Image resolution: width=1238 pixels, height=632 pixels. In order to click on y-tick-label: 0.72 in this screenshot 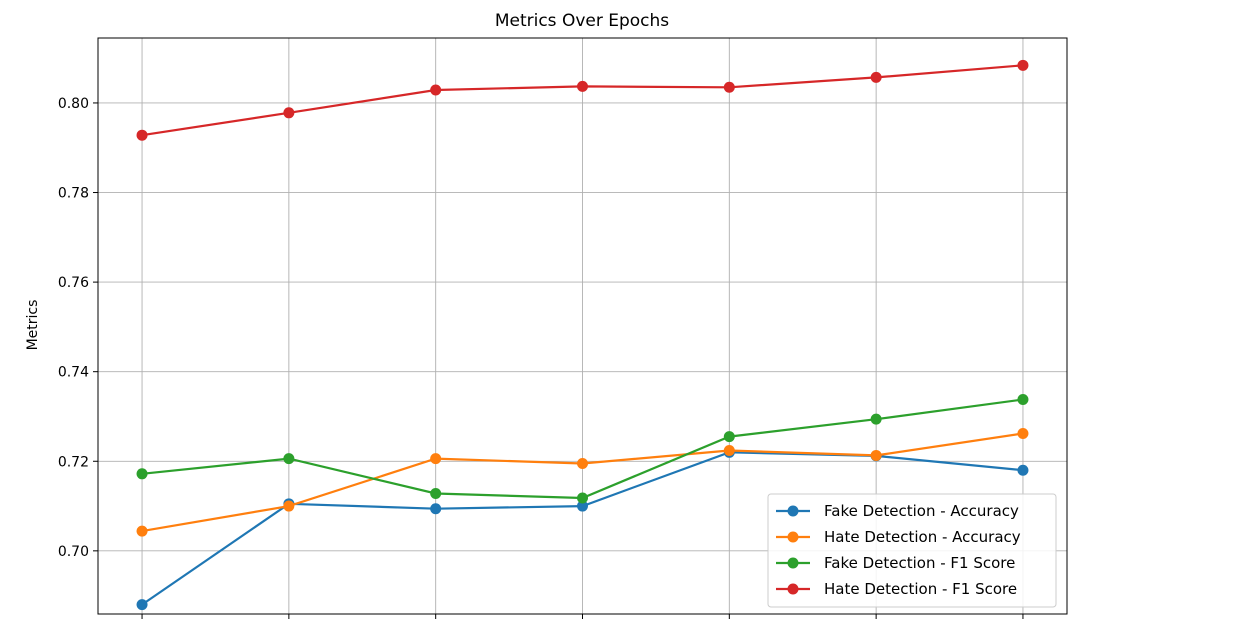, I will do `click(73, 462)`.